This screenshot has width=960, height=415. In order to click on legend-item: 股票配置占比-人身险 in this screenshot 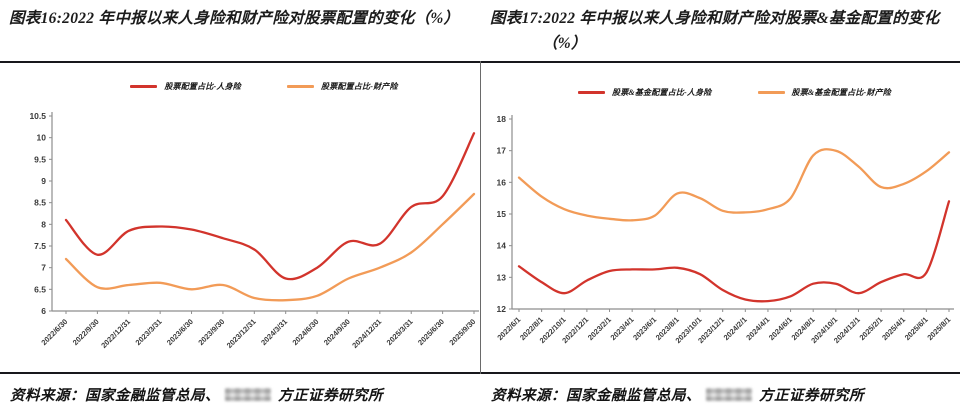, I will do `click(185, 86)`.